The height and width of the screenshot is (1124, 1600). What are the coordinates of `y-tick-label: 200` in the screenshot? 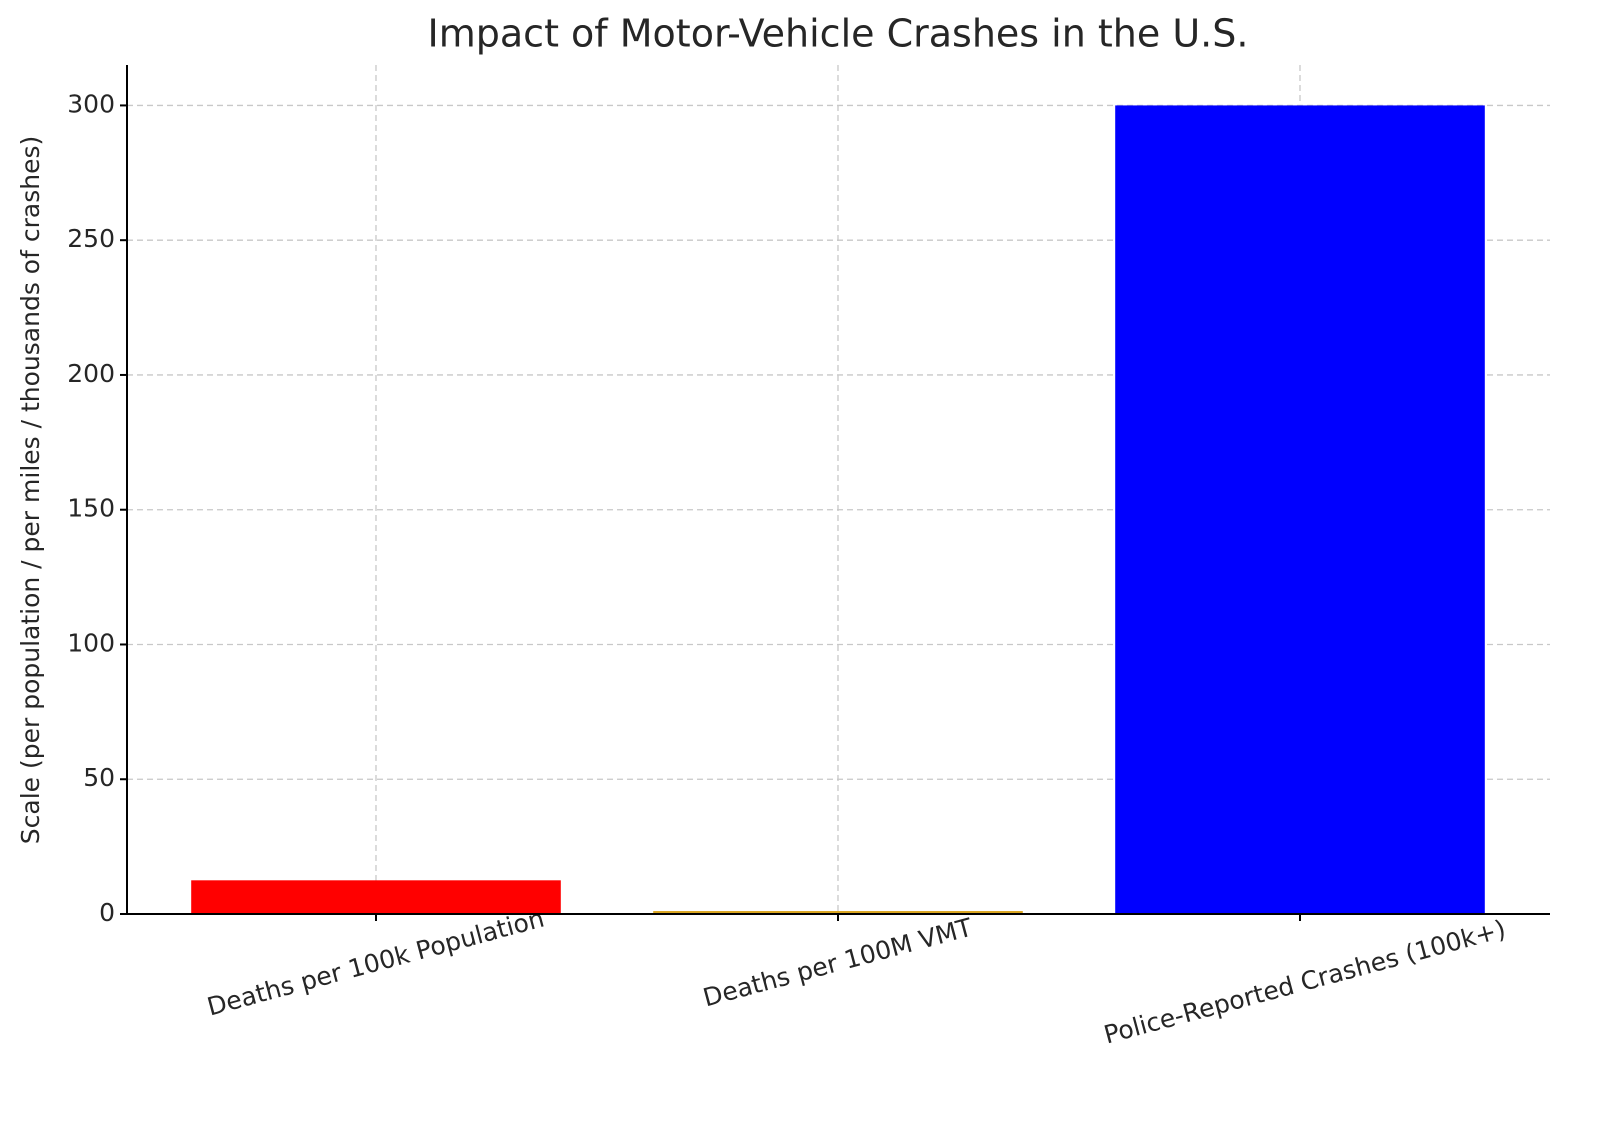 It's located at (91, 373).